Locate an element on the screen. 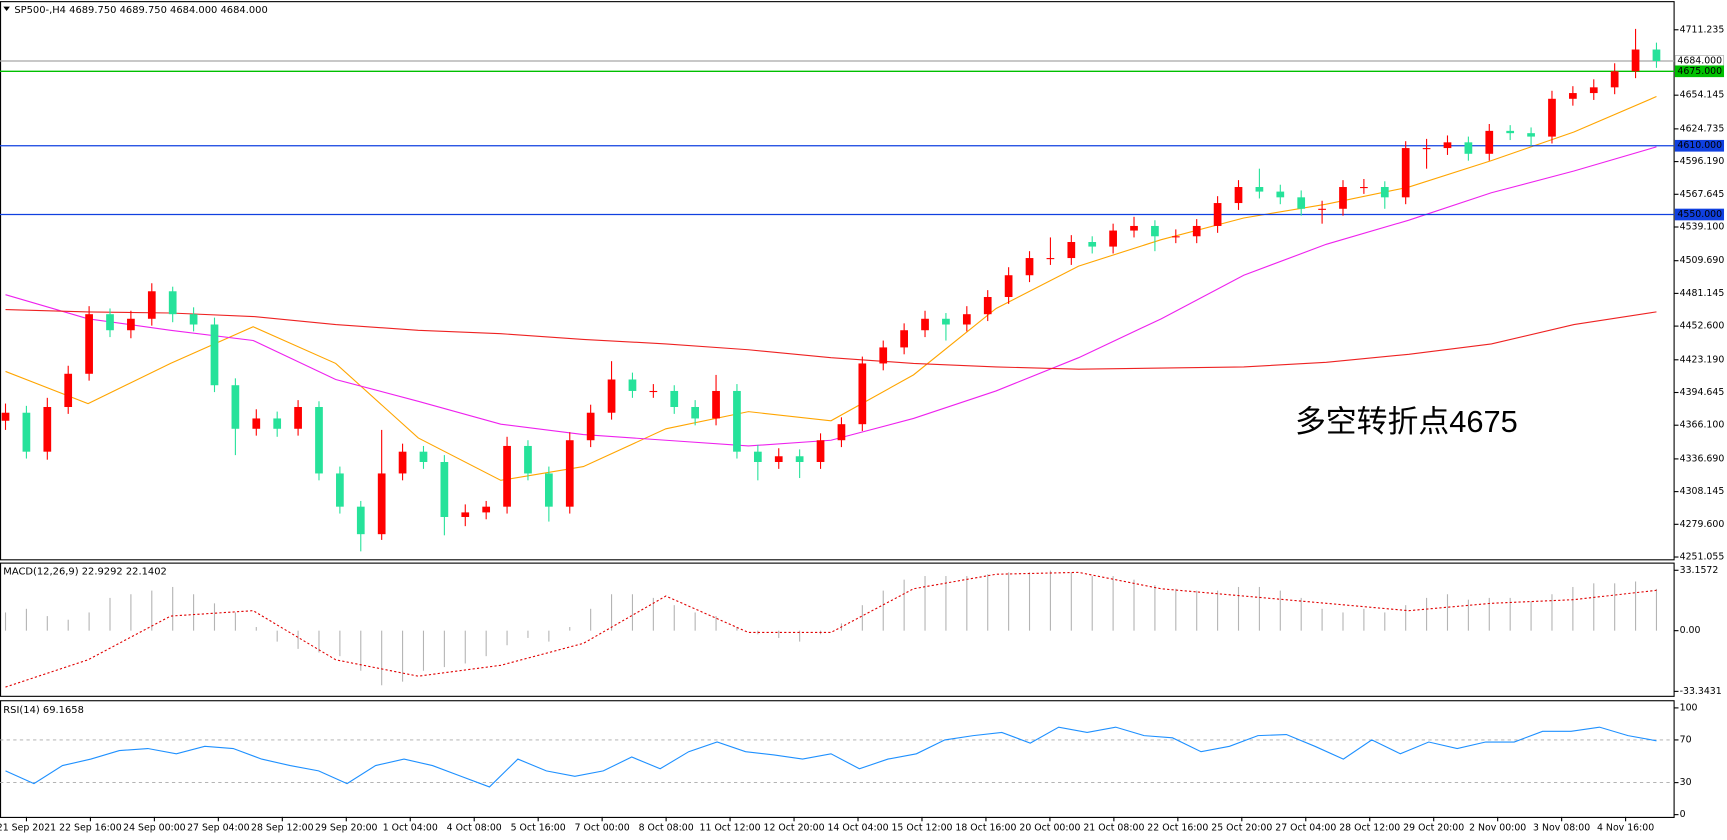  y-tick-label: 4366.100 is located at coordinates (1702, 425).